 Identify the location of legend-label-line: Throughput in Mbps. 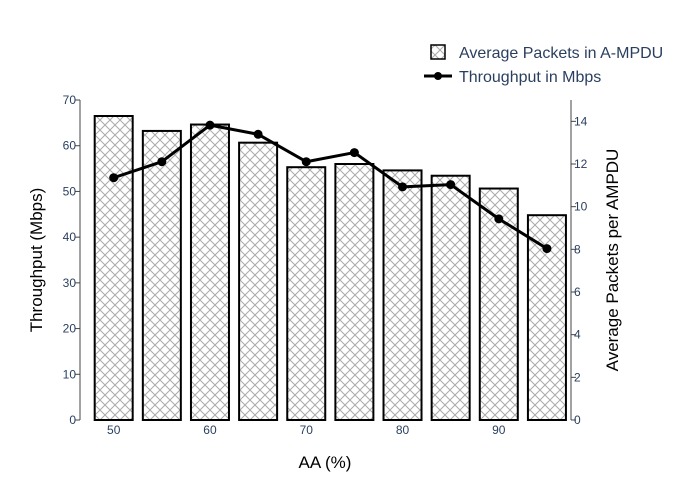
(530, 77).